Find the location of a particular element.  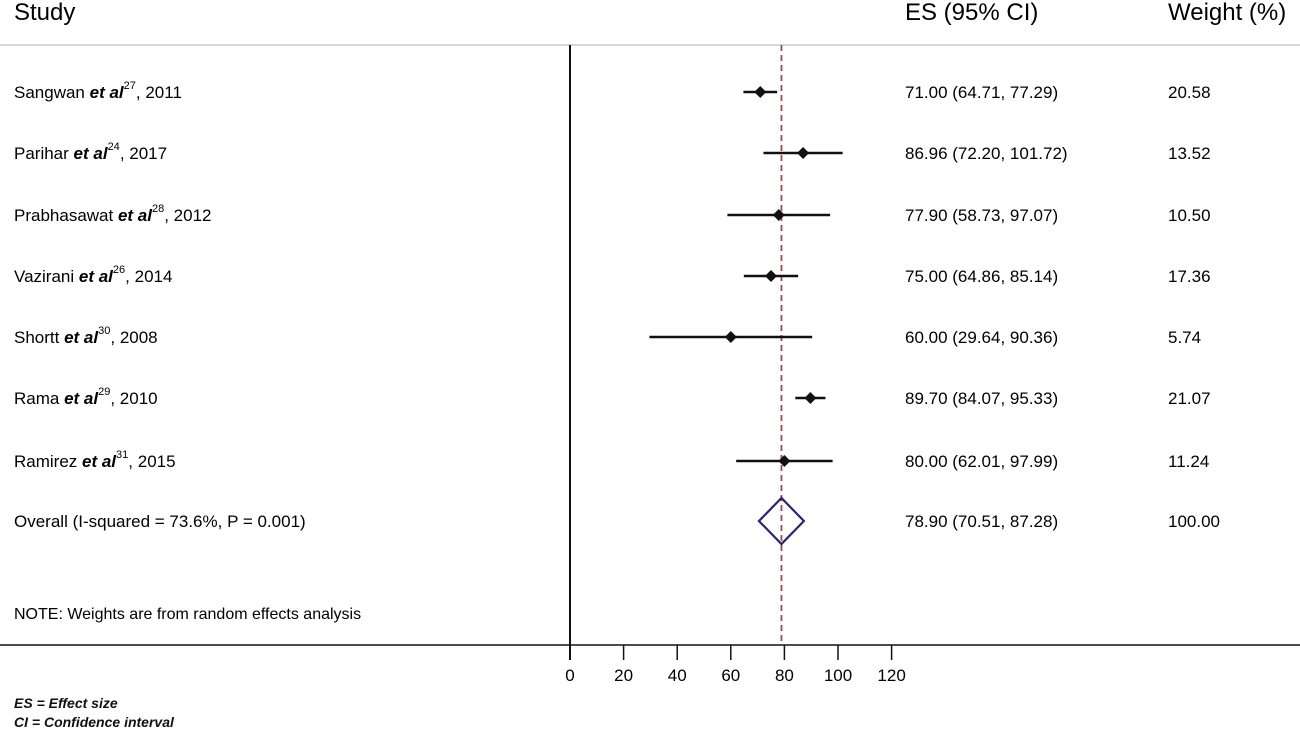

study-label: Sangwan et al27, 2011 is located at coordinates (98, 91).